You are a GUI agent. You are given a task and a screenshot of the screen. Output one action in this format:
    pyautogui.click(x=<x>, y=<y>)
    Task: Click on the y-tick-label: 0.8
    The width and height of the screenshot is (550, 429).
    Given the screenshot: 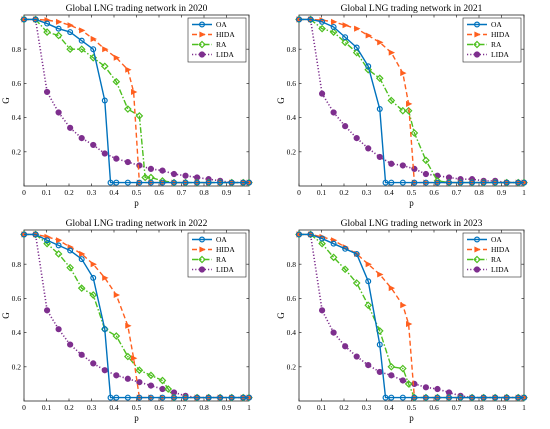 What is the action you would take?
    pyautogui.click(x=17, y=49)
    